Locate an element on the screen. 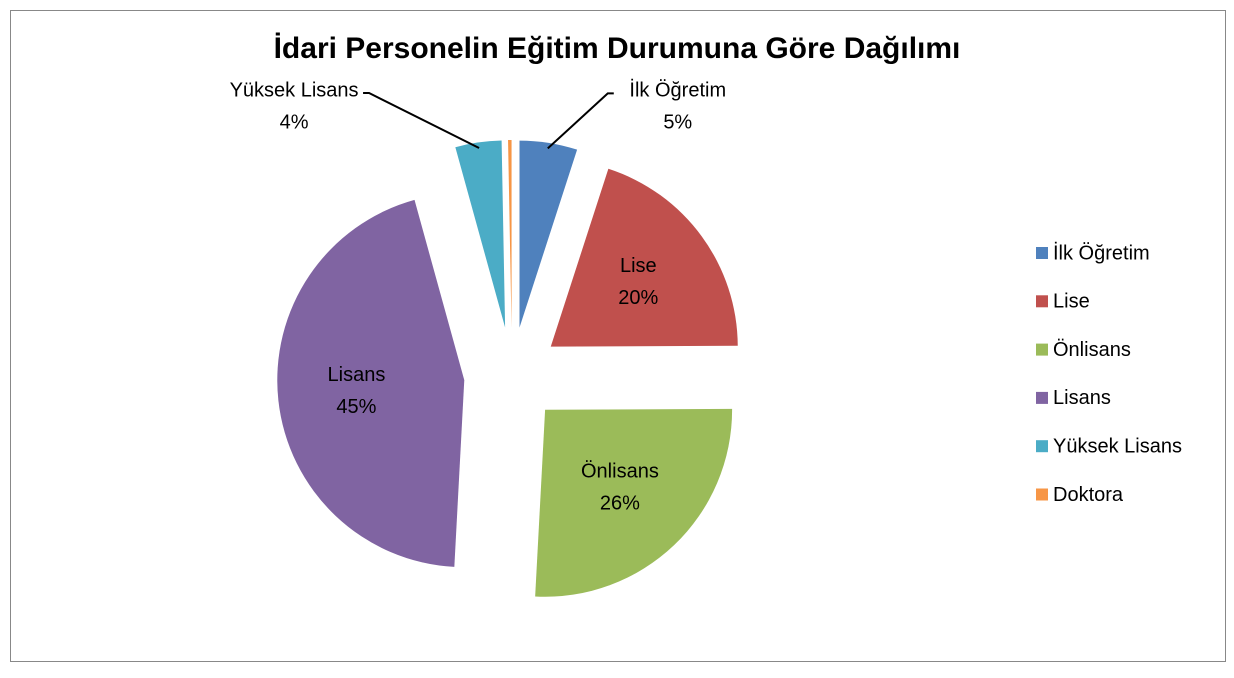 This screenshot has height=678, width=1234. slice-category-label: Lise is located at coordinates (638, 266).